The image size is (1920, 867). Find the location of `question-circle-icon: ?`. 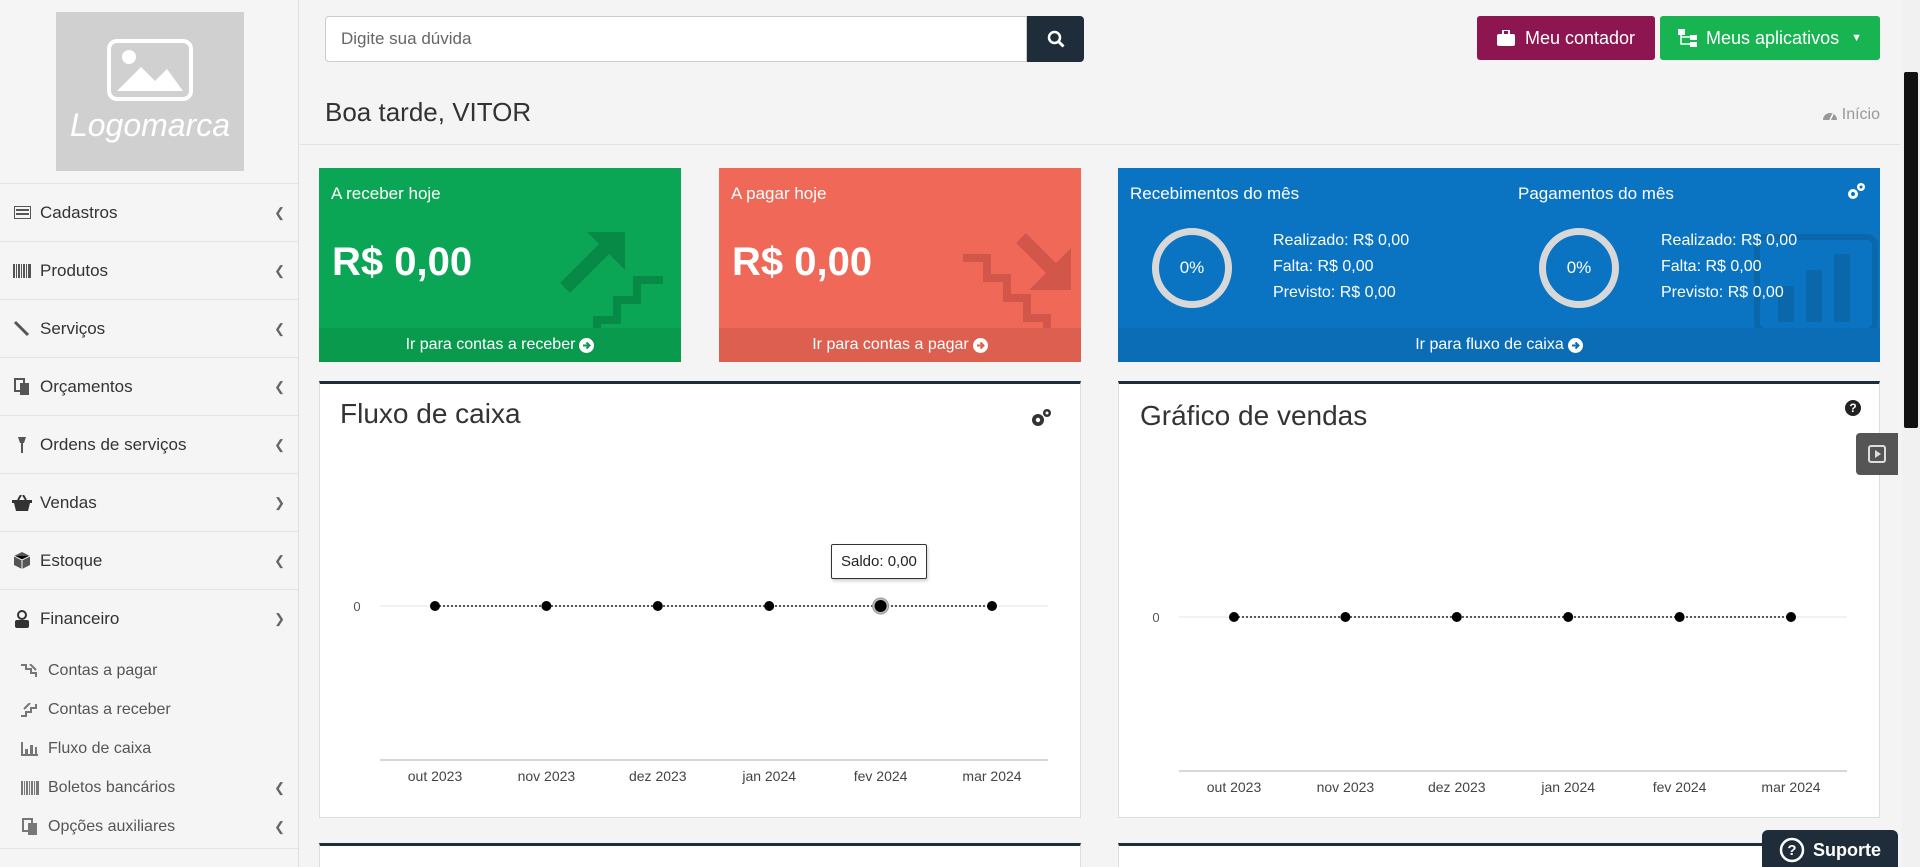

question-circle-icon: ? is located at coordinates (1853, 410).